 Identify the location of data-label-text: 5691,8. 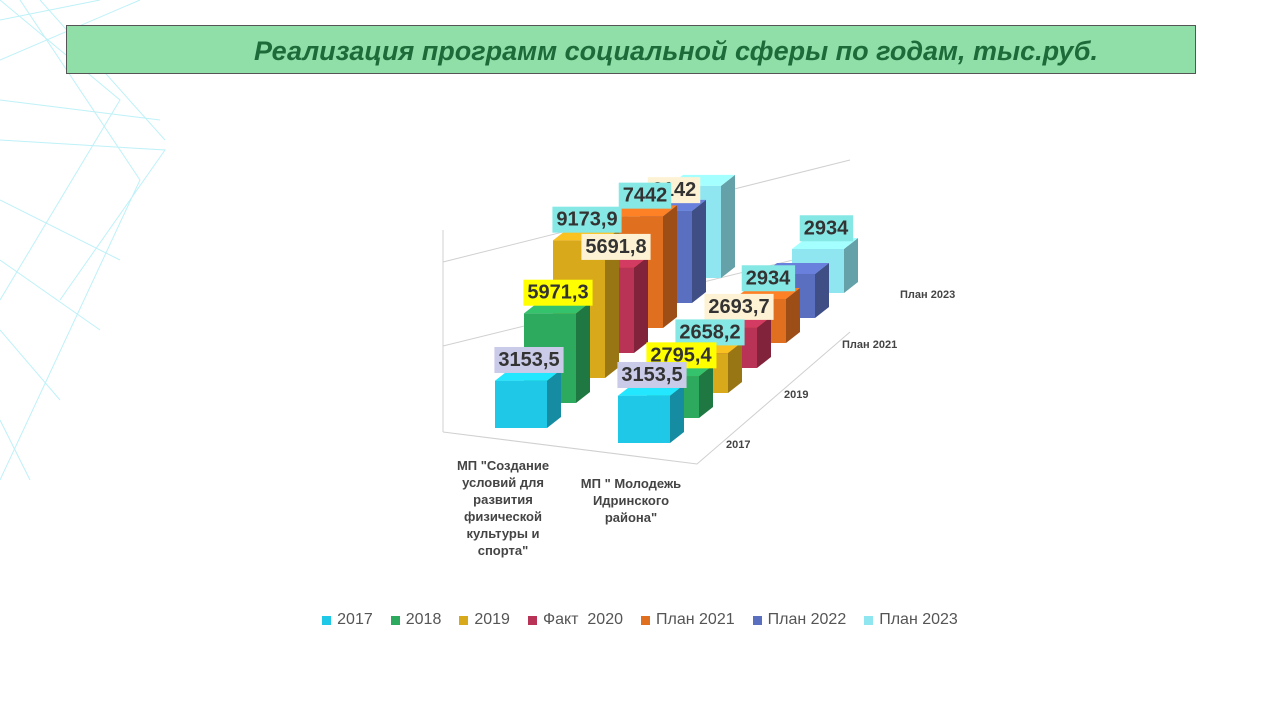
(615, 247).